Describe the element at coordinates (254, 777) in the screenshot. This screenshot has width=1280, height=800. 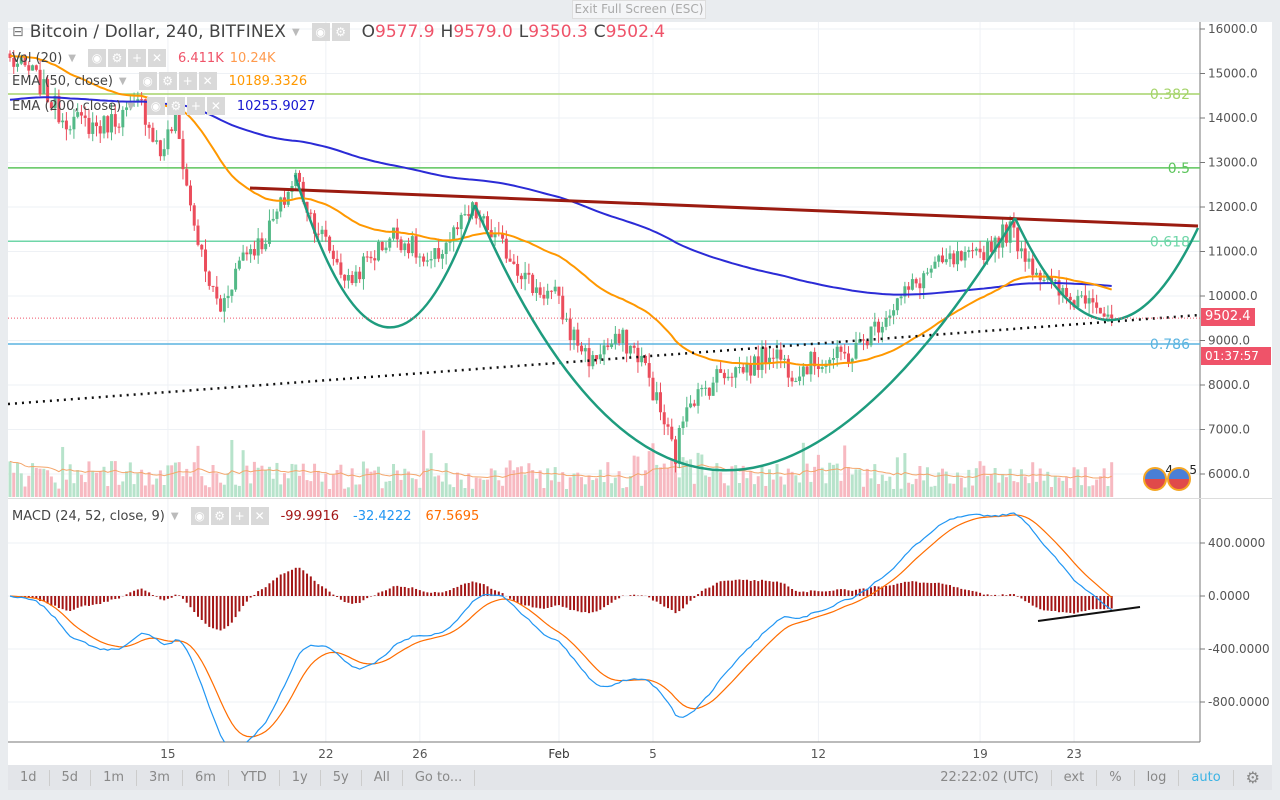
I see `range-button-ytd: YTD` at that location.